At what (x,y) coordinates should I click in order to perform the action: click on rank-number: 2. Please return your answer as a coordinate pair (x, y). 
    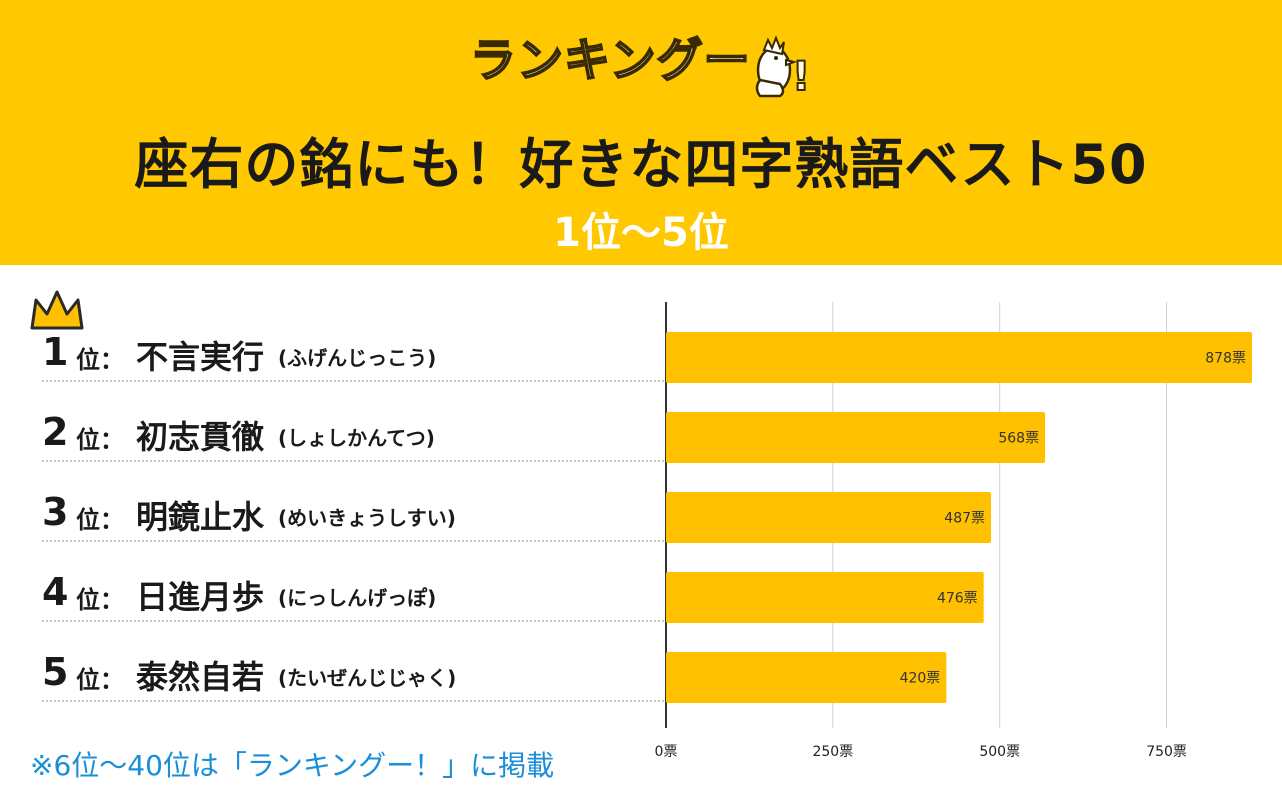
    Looking at the image, I should click on (55, 432).